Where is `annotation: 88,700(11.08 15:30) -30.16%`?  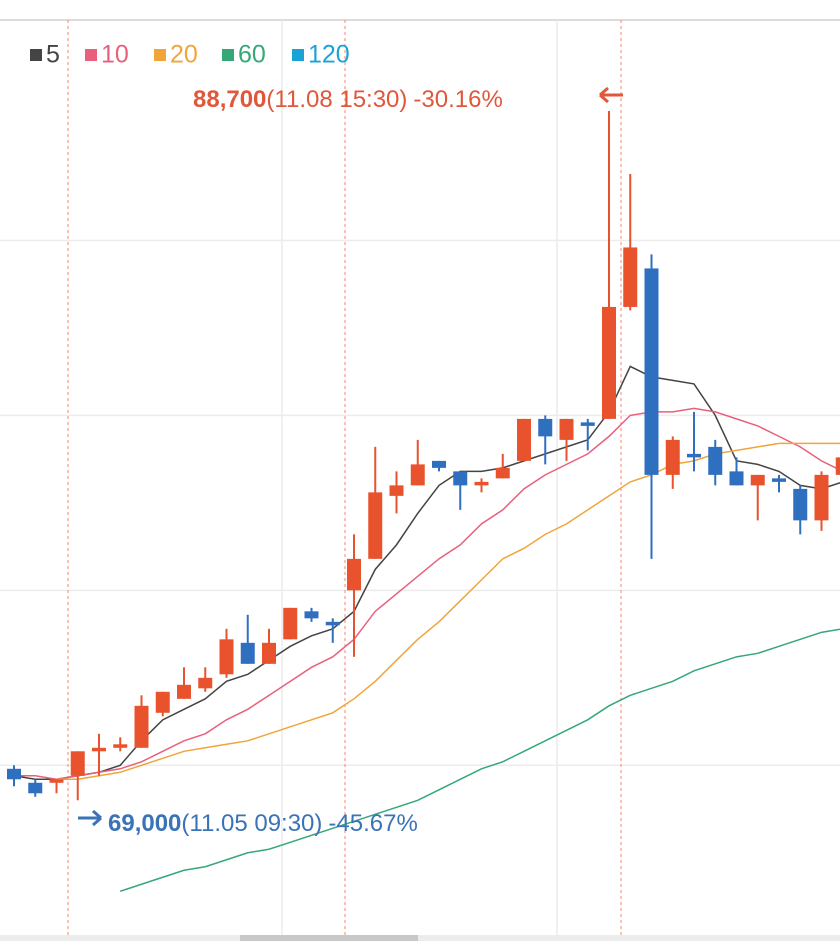
annotation: 88,700(11.08 15:30) -30.16% is located at coordinates (348, 99).